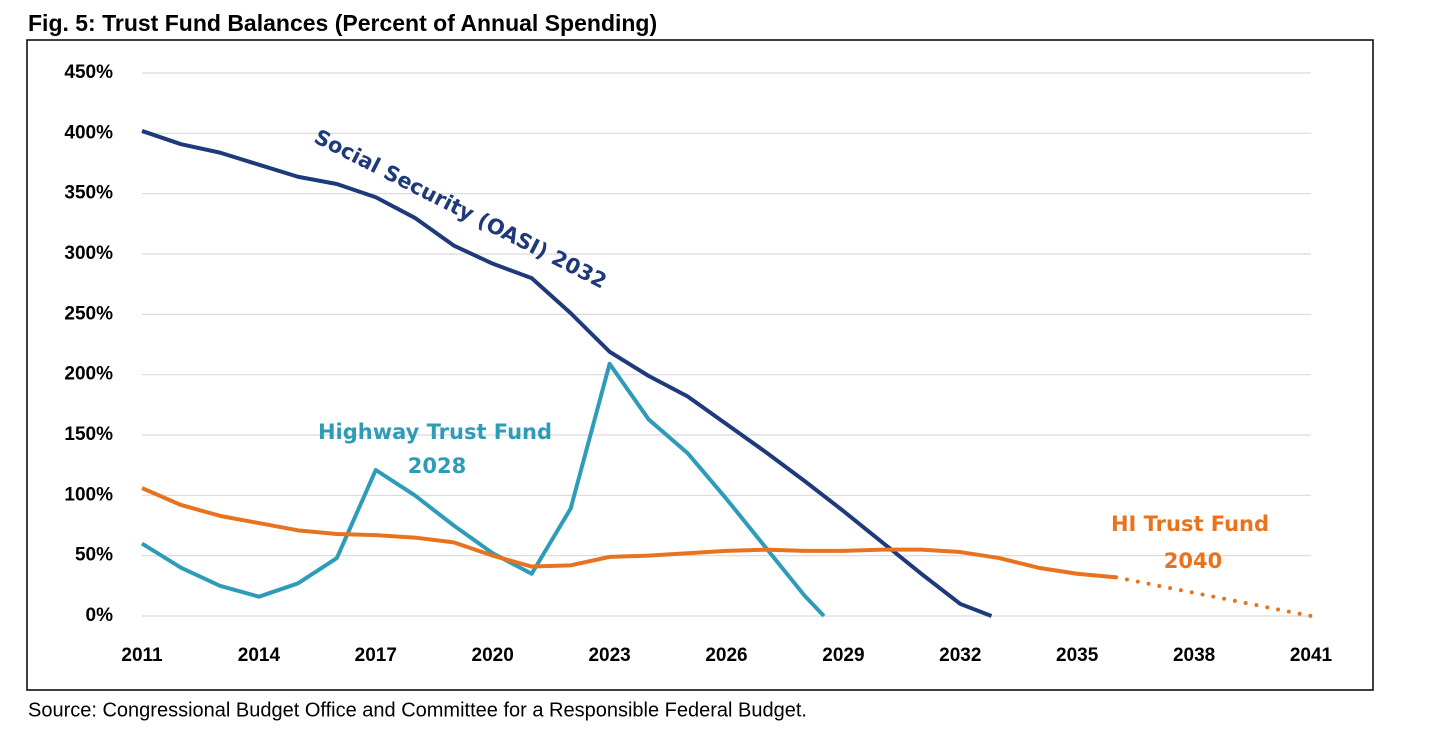 The image size is (1439, 745). I want to click on series-annotation: HI Trust Fund, so click(1190, 524).